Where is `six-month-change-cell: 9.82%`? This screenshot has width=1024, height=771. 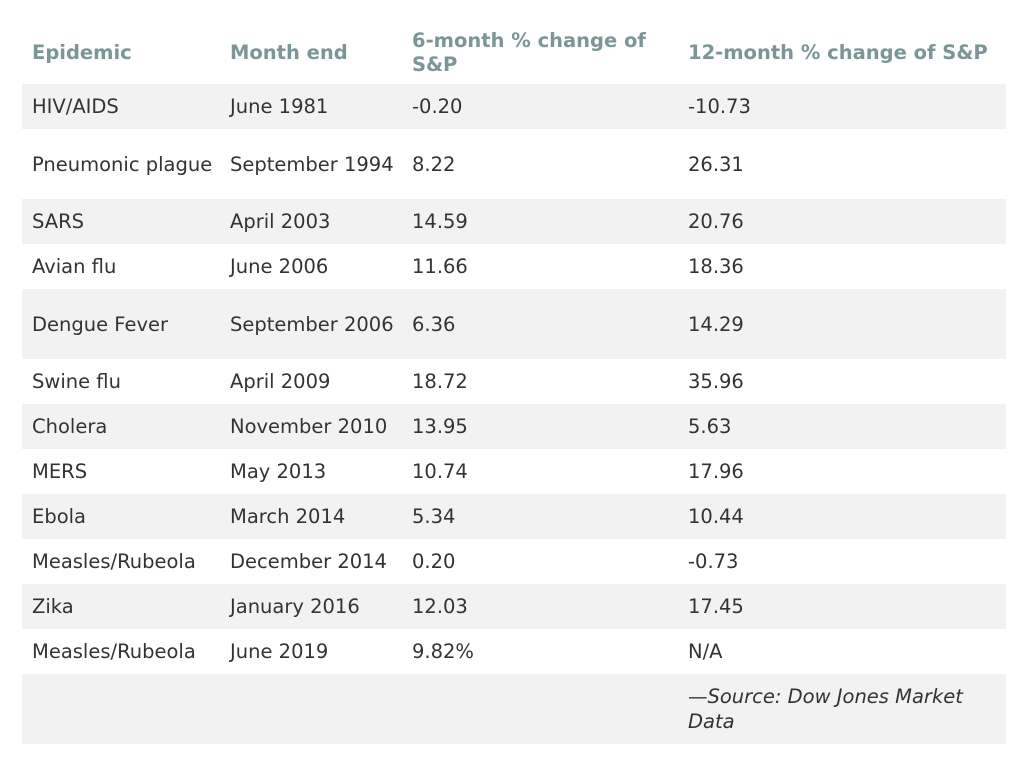
six-month-change-cell: 9.82% is located at coordinates (540, 651).